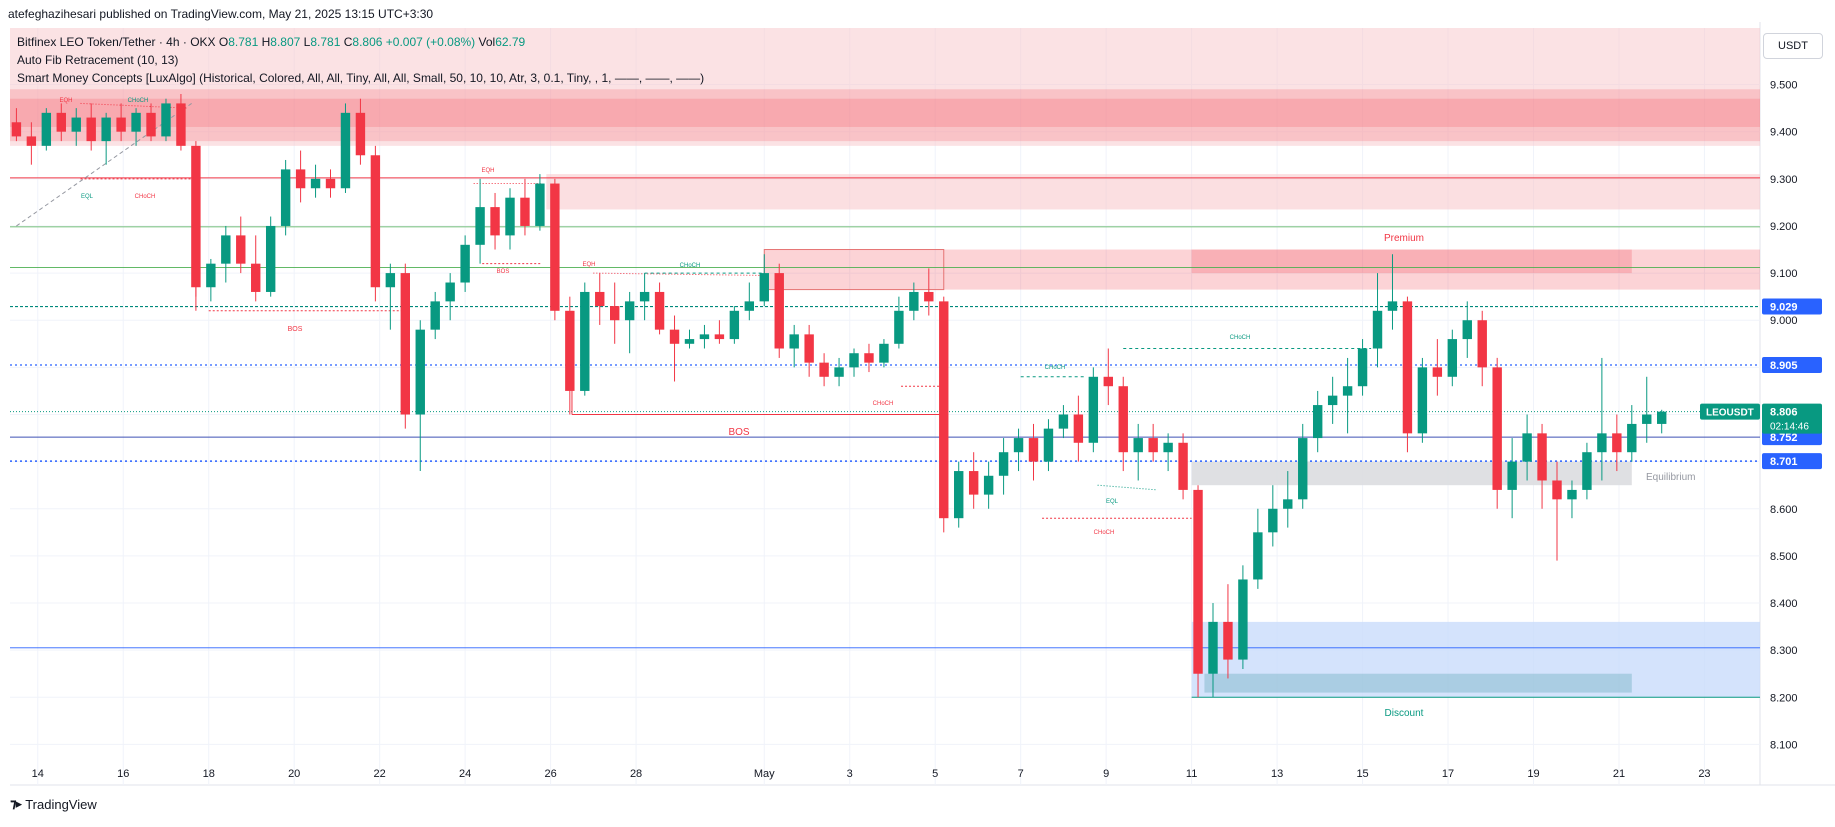  What do you see at coordinates (1106, 774) in the screenshot?
I see `x-tick-label: 9` at bounding box center [1106, 774].